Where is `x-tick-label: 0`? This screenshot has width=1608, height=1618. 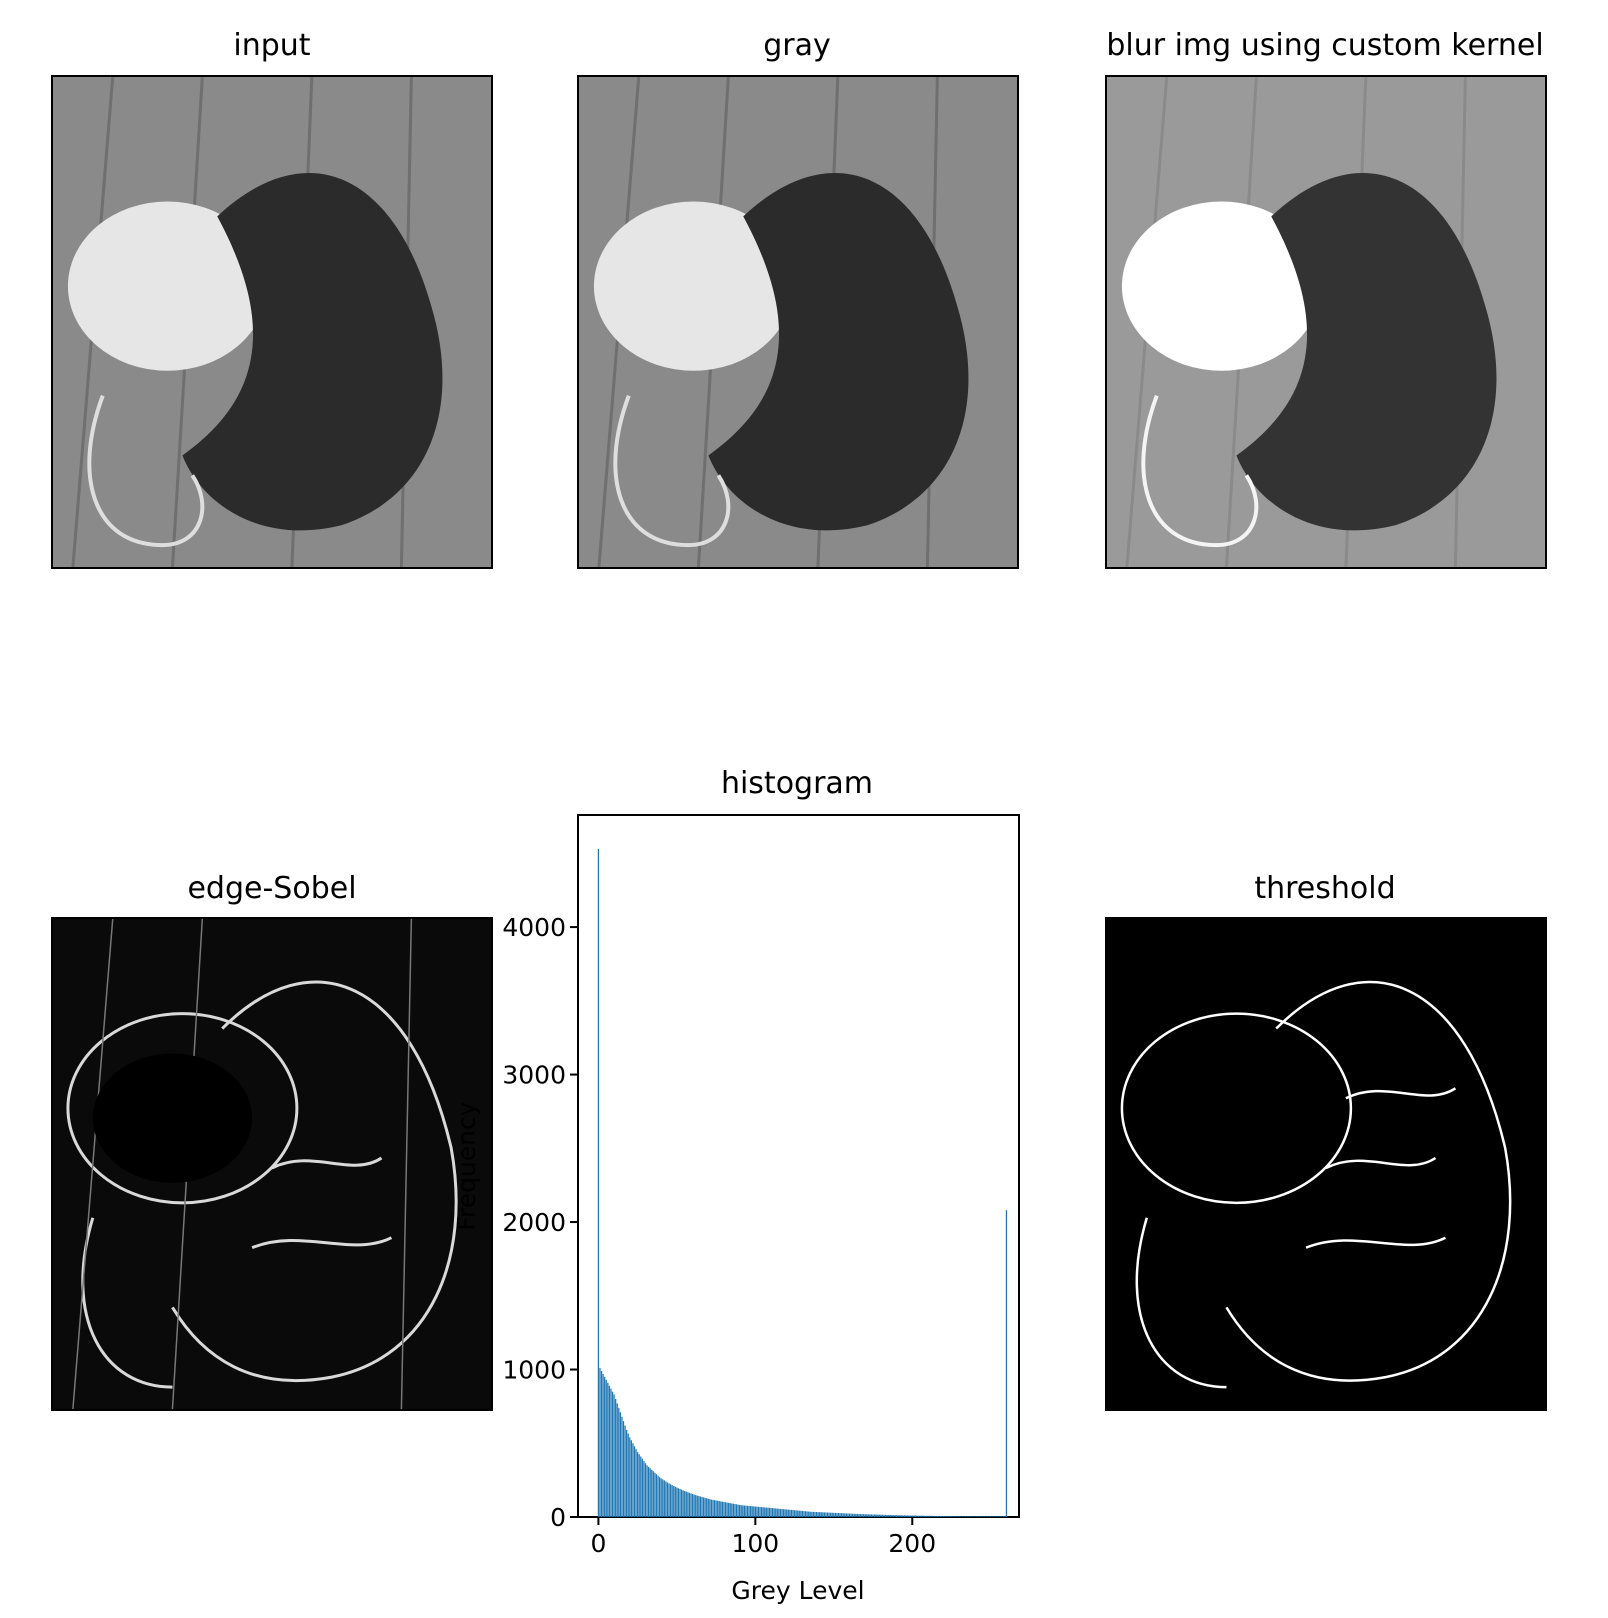 x-tick-label: 0 is located at coordinates (598, 1543).